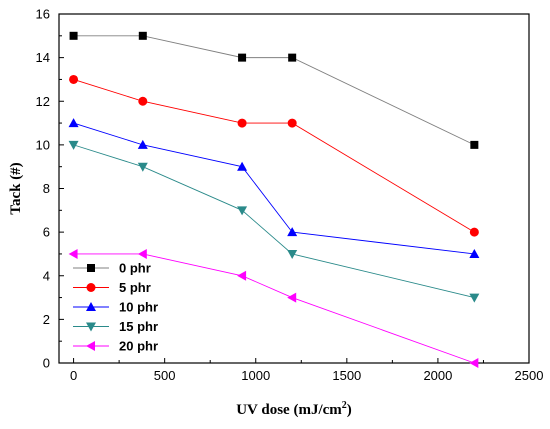  What do you see at coordinates (138, 346) in the screenshot?
I see `legend-label: 20 phr` at bounding box center [138, 346].